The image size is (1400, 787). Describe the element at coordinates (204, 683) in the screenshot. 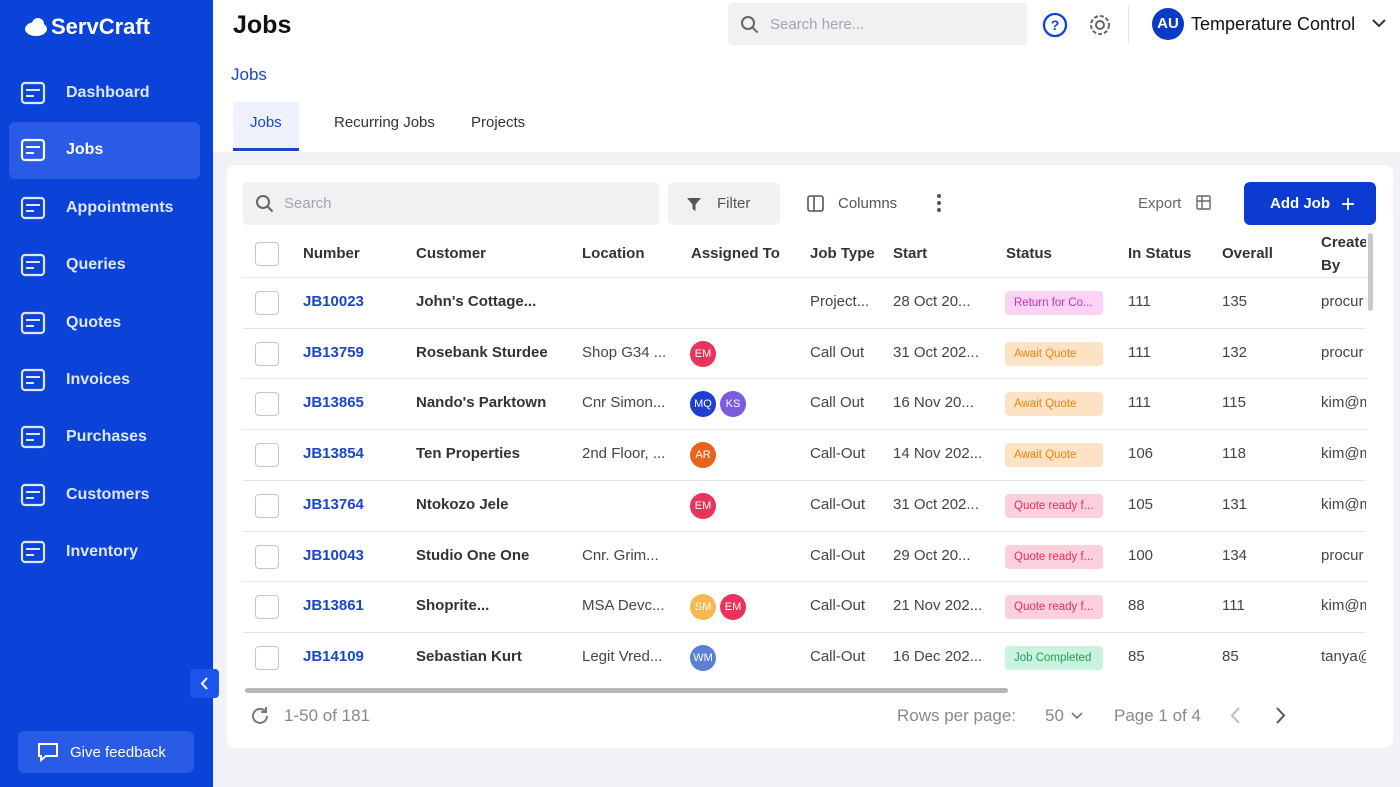

I see `collapse-button` at that location.